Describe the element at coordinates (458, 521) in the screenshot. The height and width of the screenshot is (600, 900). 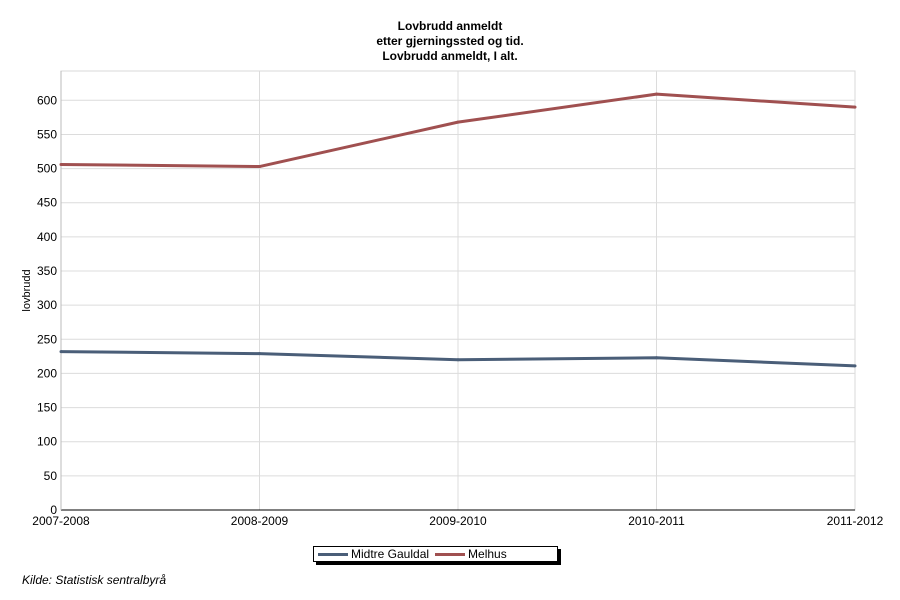
I see `x-tick-label: 2009-2010` at that location.